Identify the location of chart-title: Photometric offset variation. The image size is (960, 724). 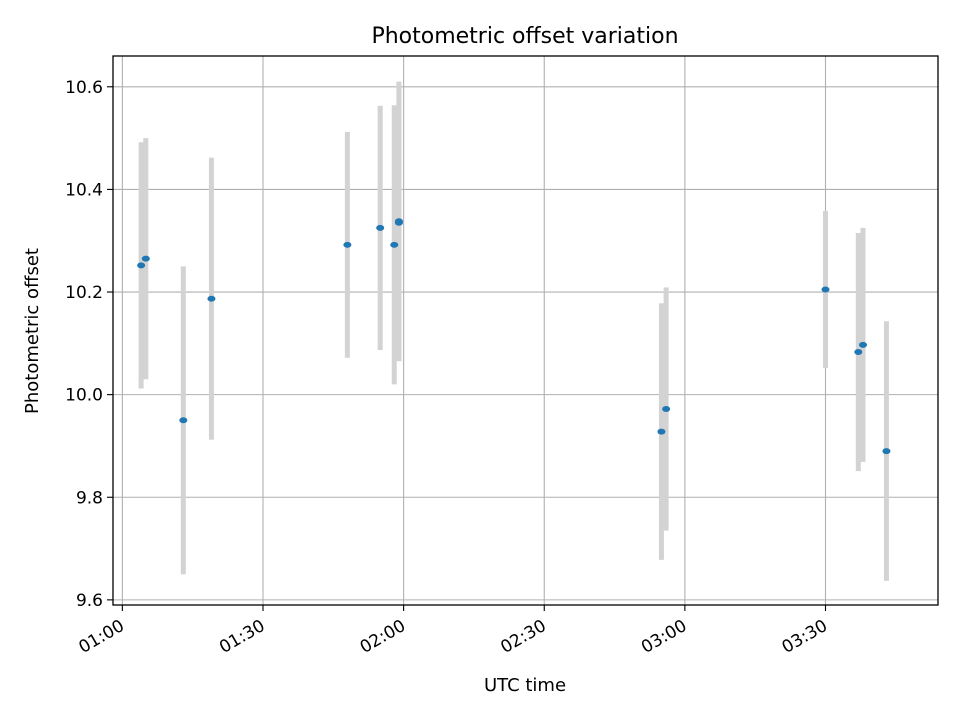
(524, 36).